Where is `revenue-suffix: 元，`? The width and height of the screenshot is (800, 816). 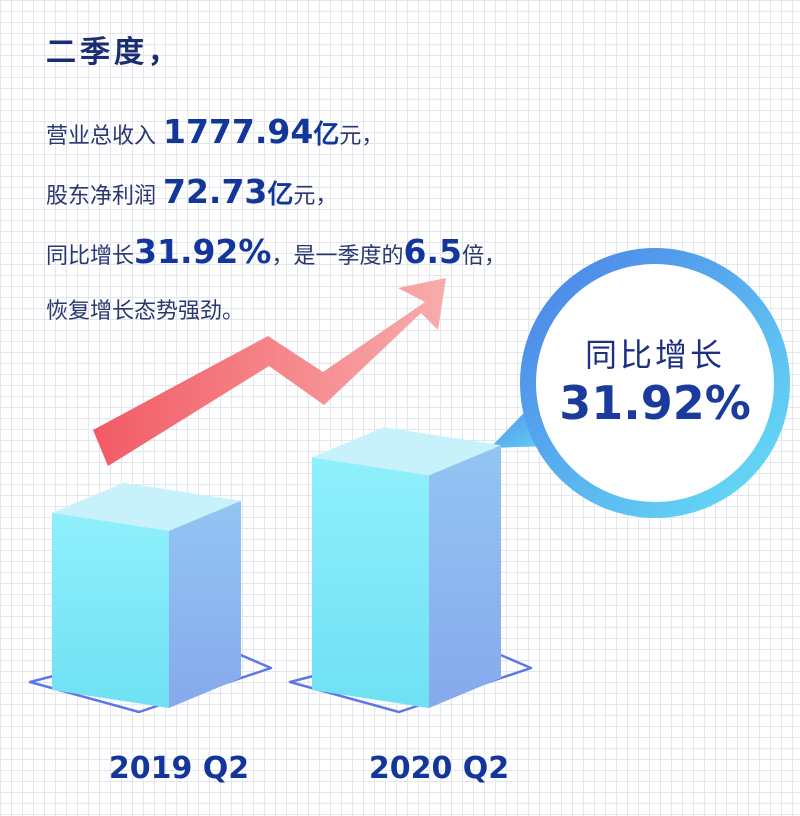 revenue-suffix: 元， is located at coordinates (361, 136).